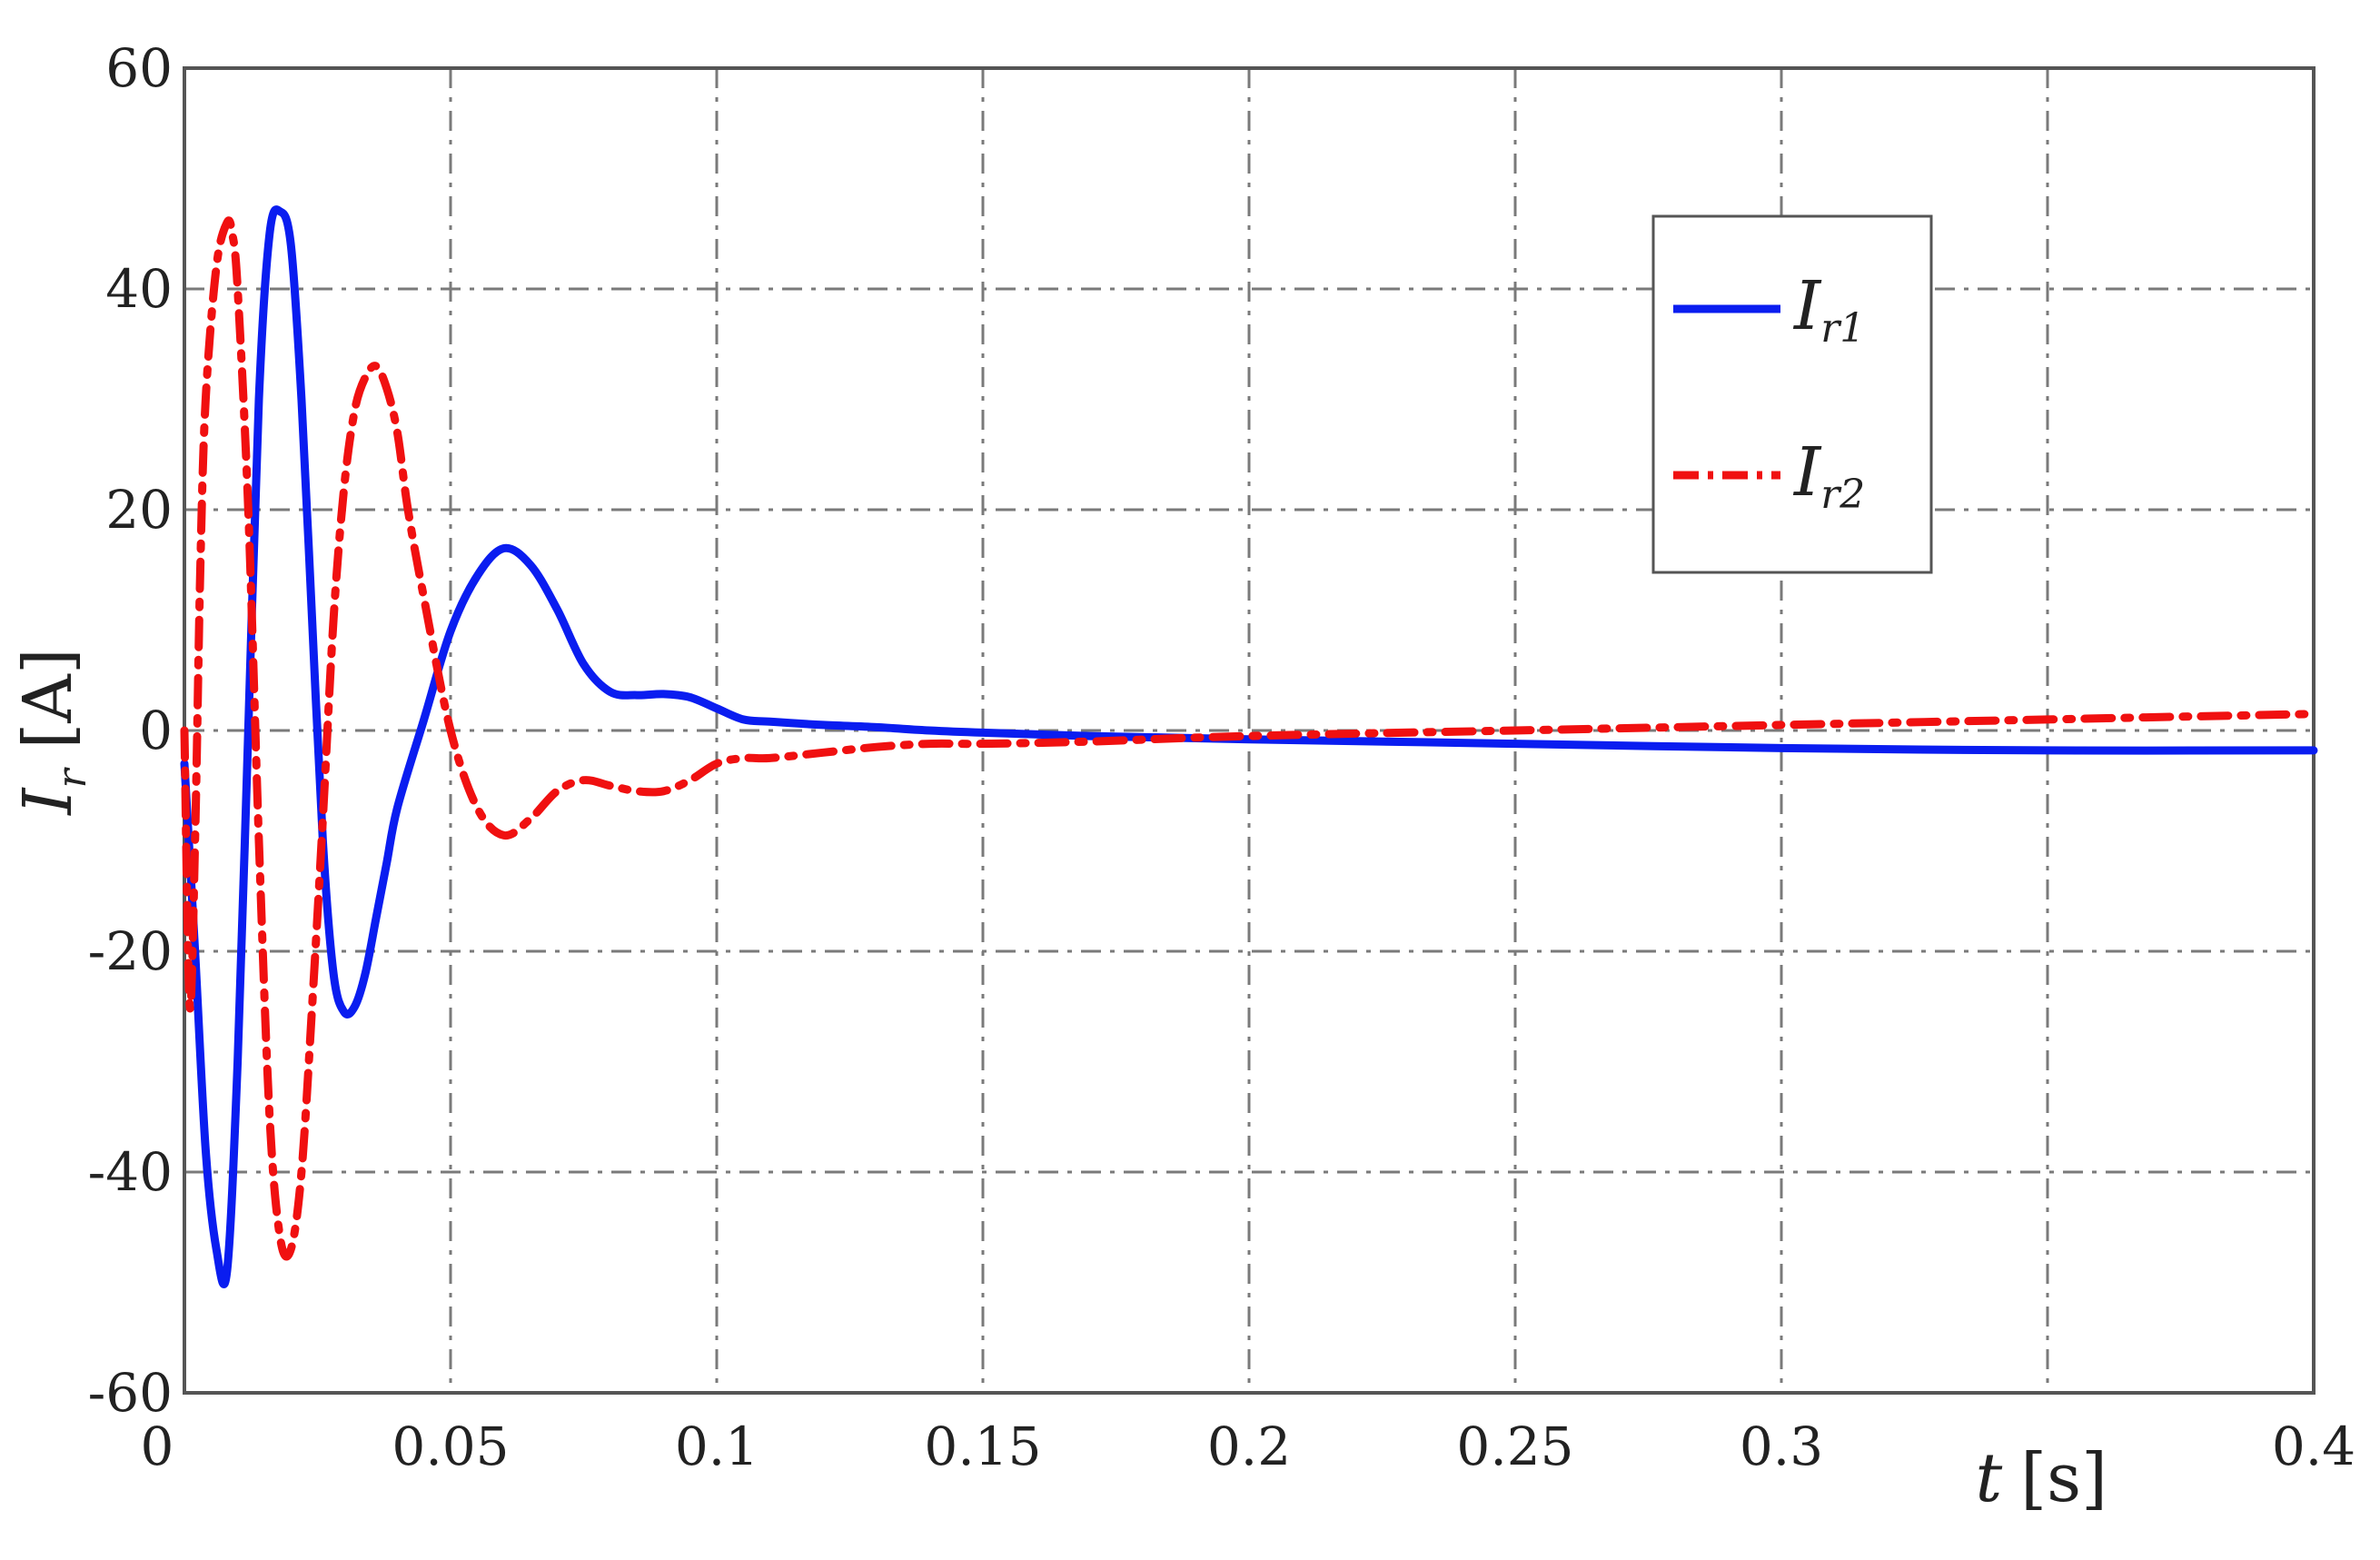 This screenshot has width=2380, height=1560. What do you see at coordinates (130, 1172) in the screenshot?
I see `y-tick-label: -40` at bounding box center [130, 1172].